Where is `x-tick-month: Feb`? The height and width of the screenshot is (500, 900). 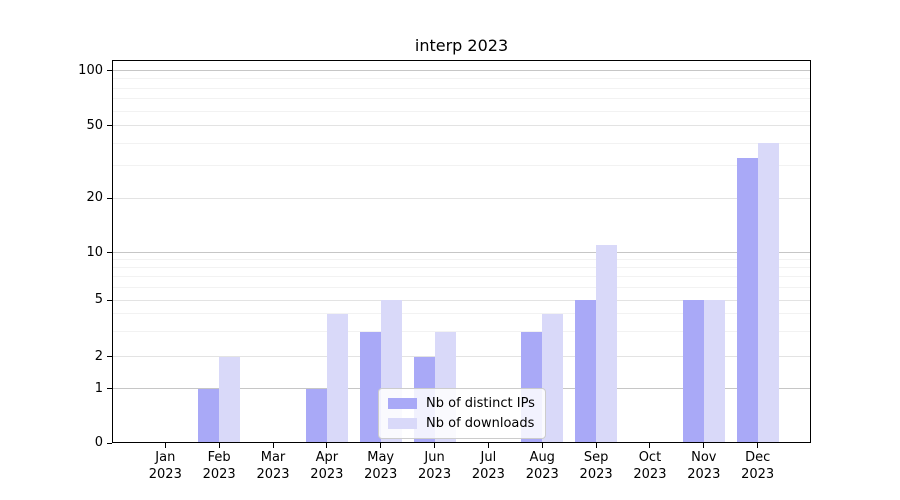
x-tick-month: Feb is located at coordinates (219, 457).